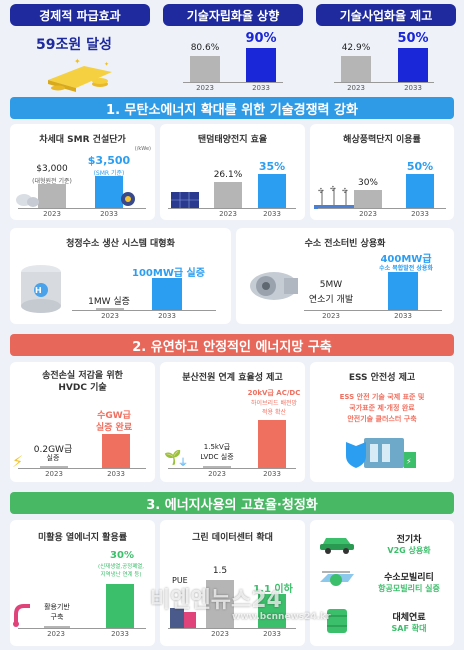  I want to click on hydrogen-title: 청정수소 생산 시스템 대형화, so click(120, 244).